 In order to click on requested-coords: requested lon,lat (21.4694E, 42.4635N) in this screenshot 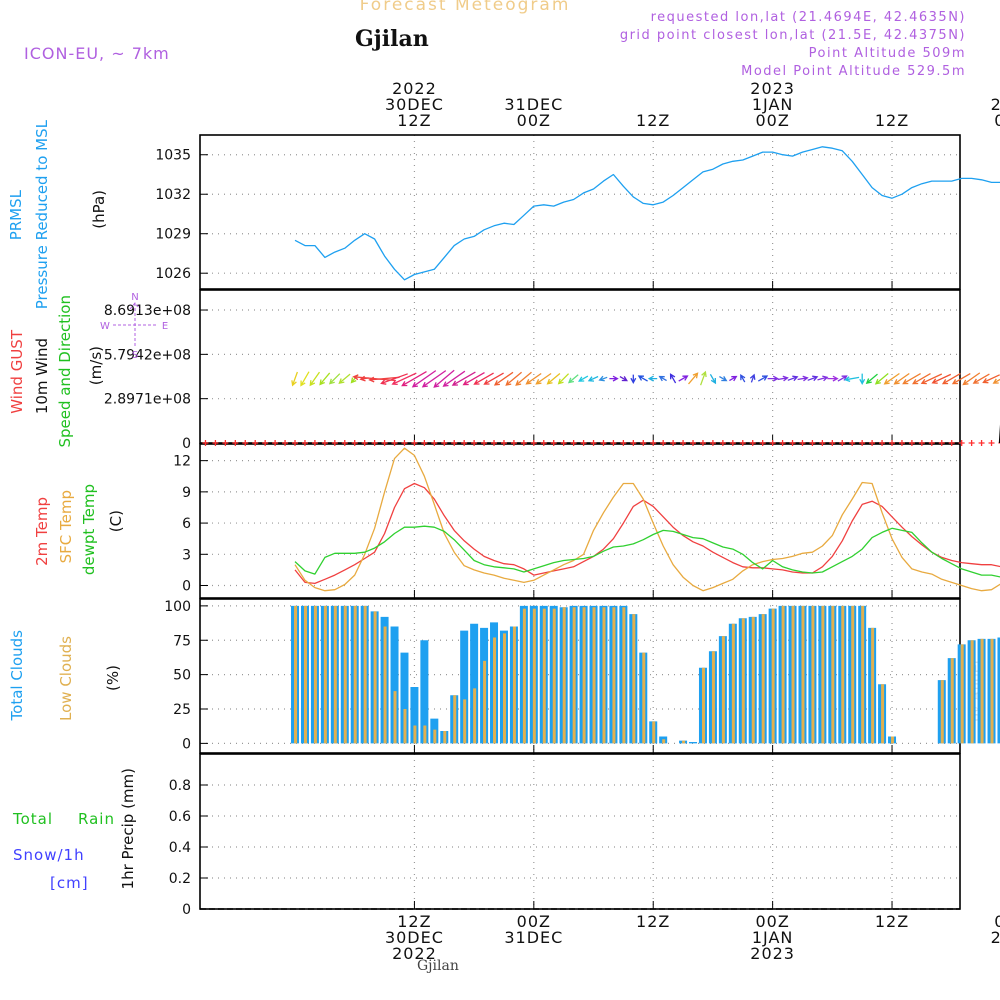, I will do `click(808, 17)`.